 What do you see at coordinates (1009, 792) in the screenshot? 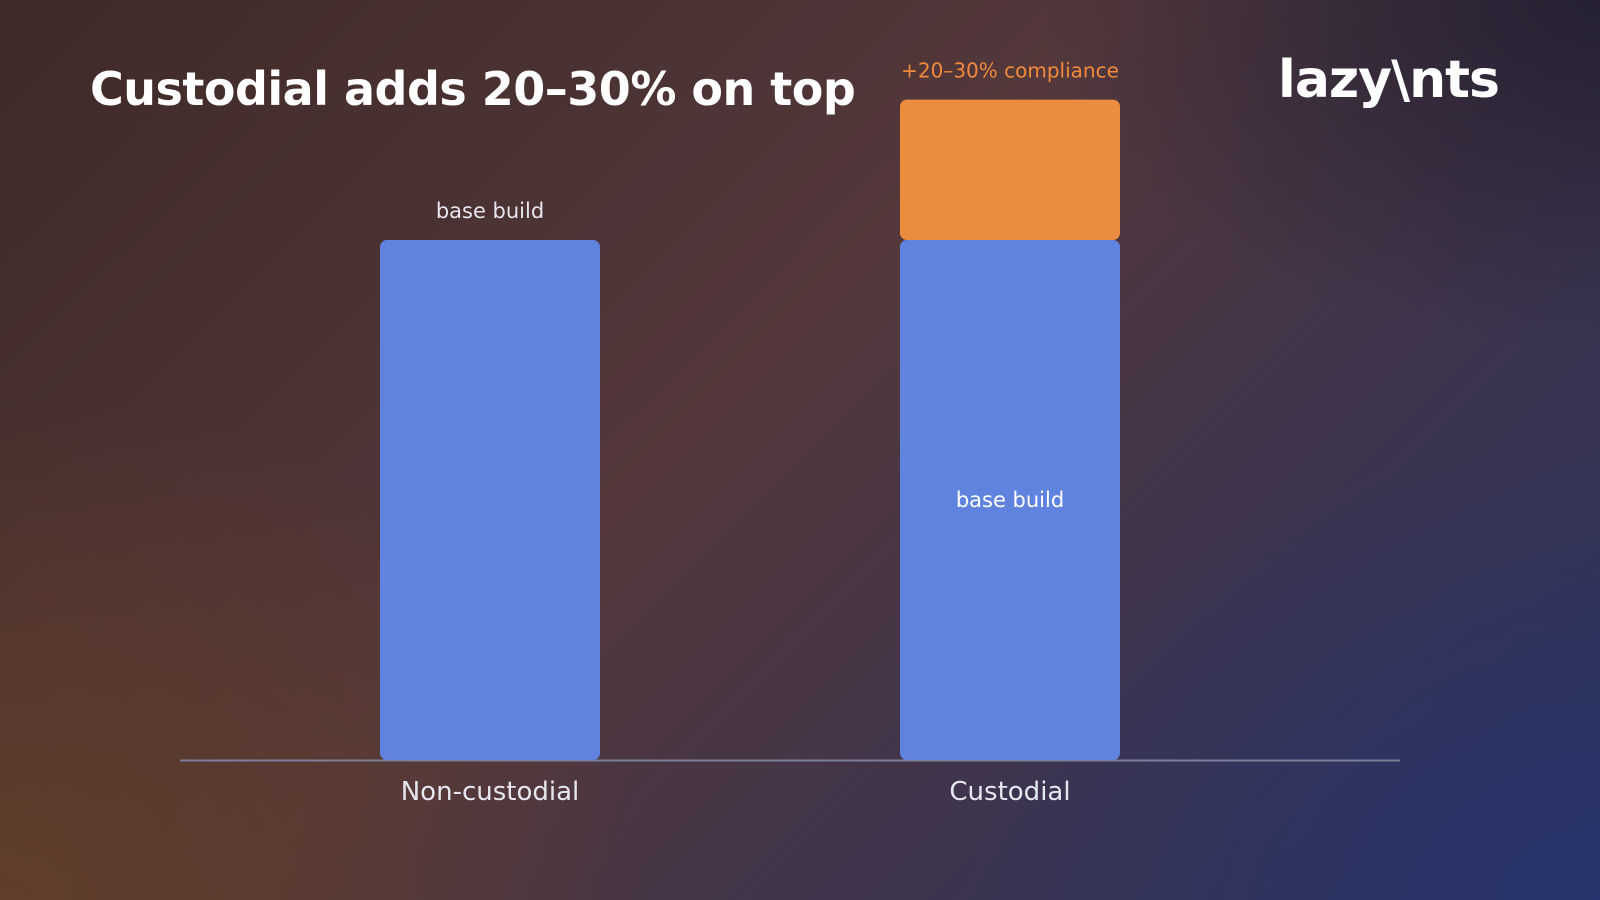
I see `x-tick-label-custodial: Custodial` at bounding box center [1009, 792].